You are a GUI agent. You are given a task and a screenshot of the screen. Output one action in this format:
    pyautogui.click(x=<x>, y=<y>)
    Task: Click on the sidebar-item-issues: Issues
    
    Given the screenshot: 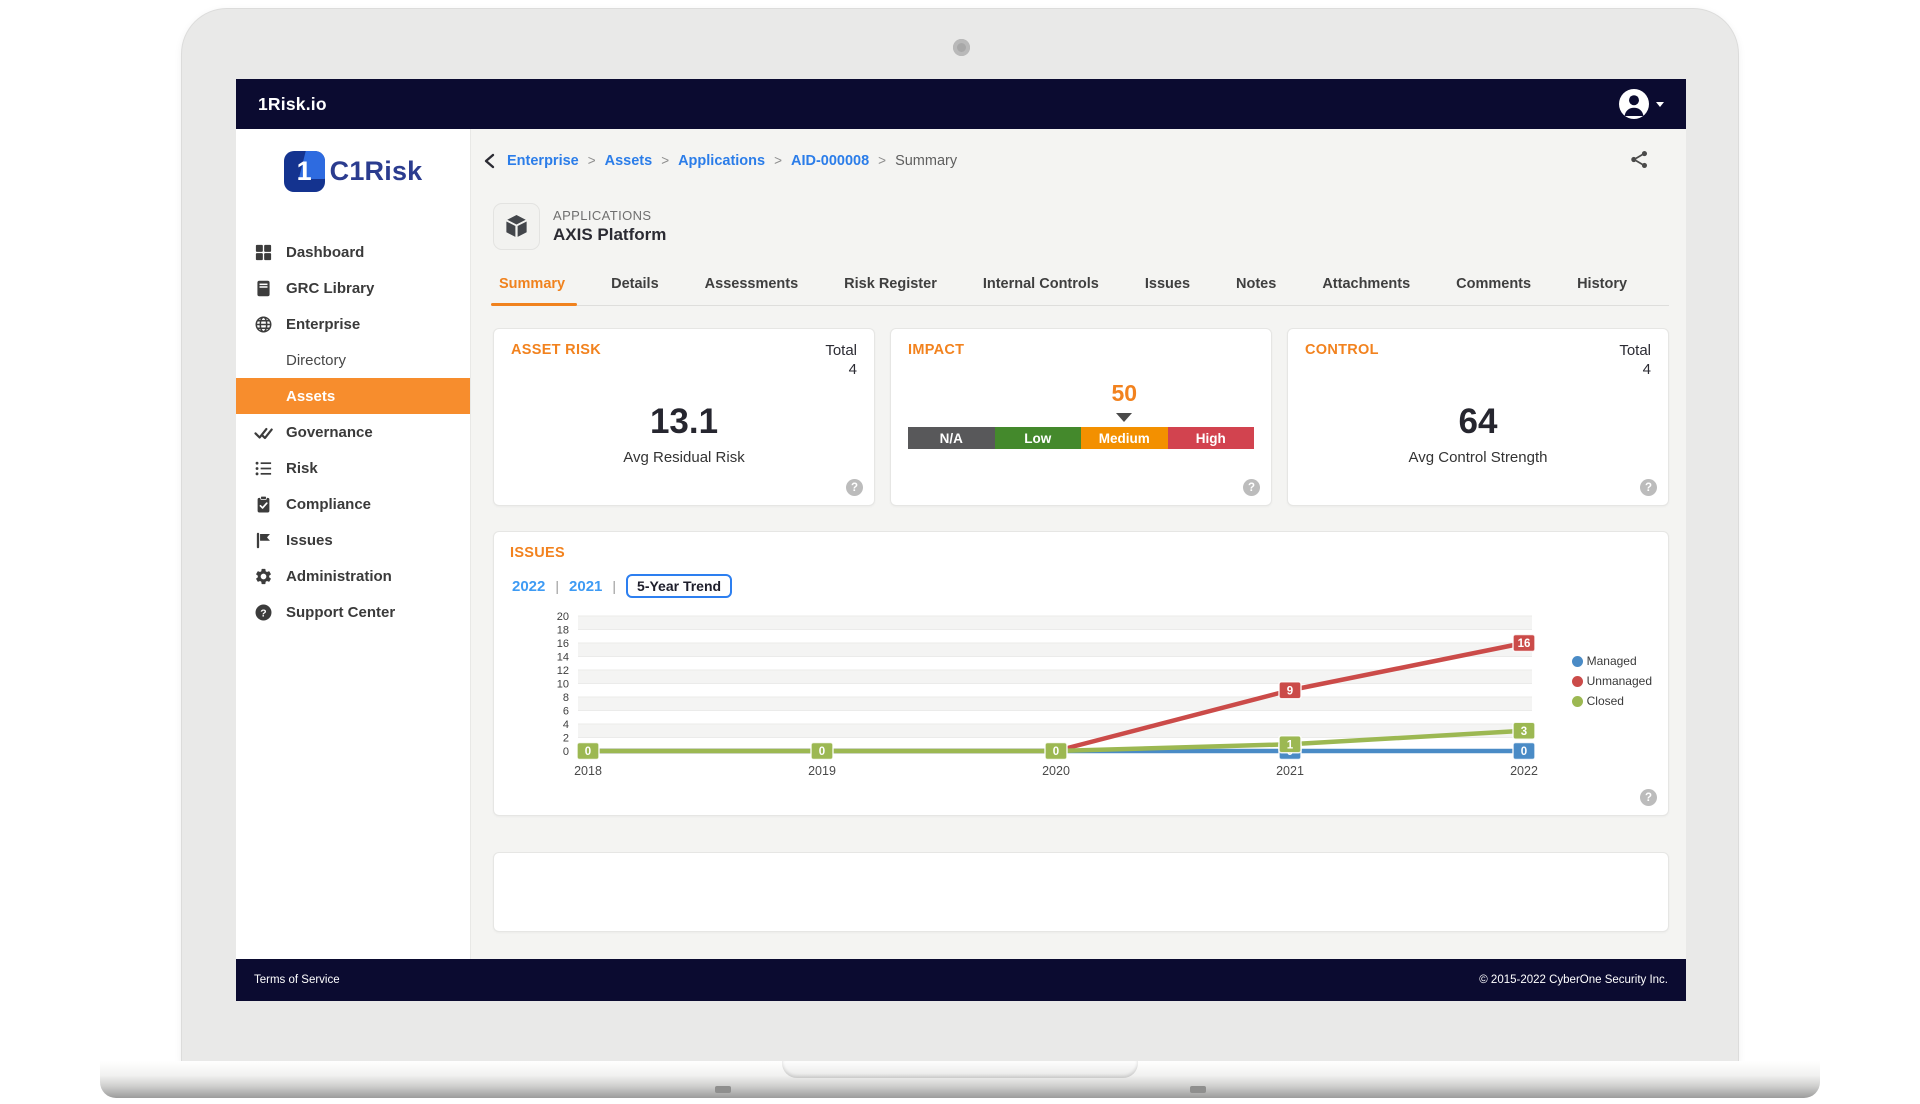 What is the action you would take?
    pyautogui.click(x=353, y=540)
    